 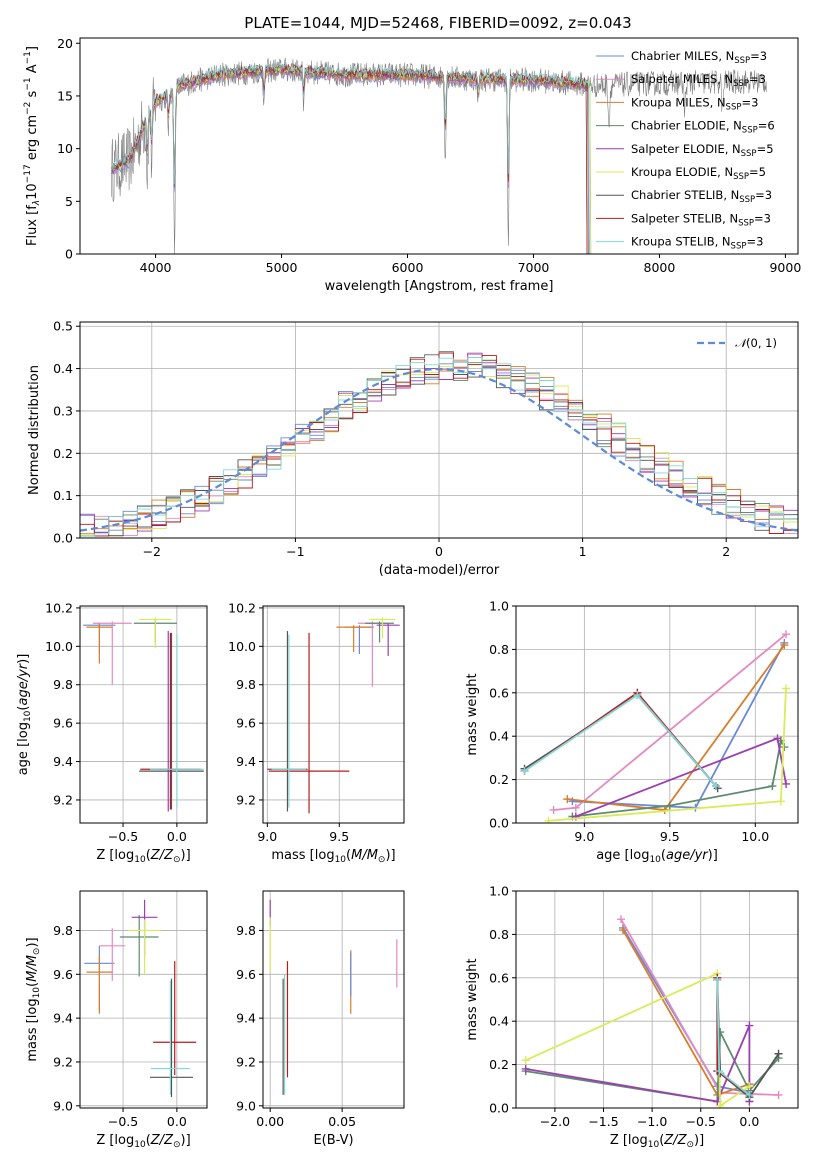 What do you see at coordinates (295, 551) in the screenshot?
I see `x-tick-label: −1` at bounding box center [295, 551].